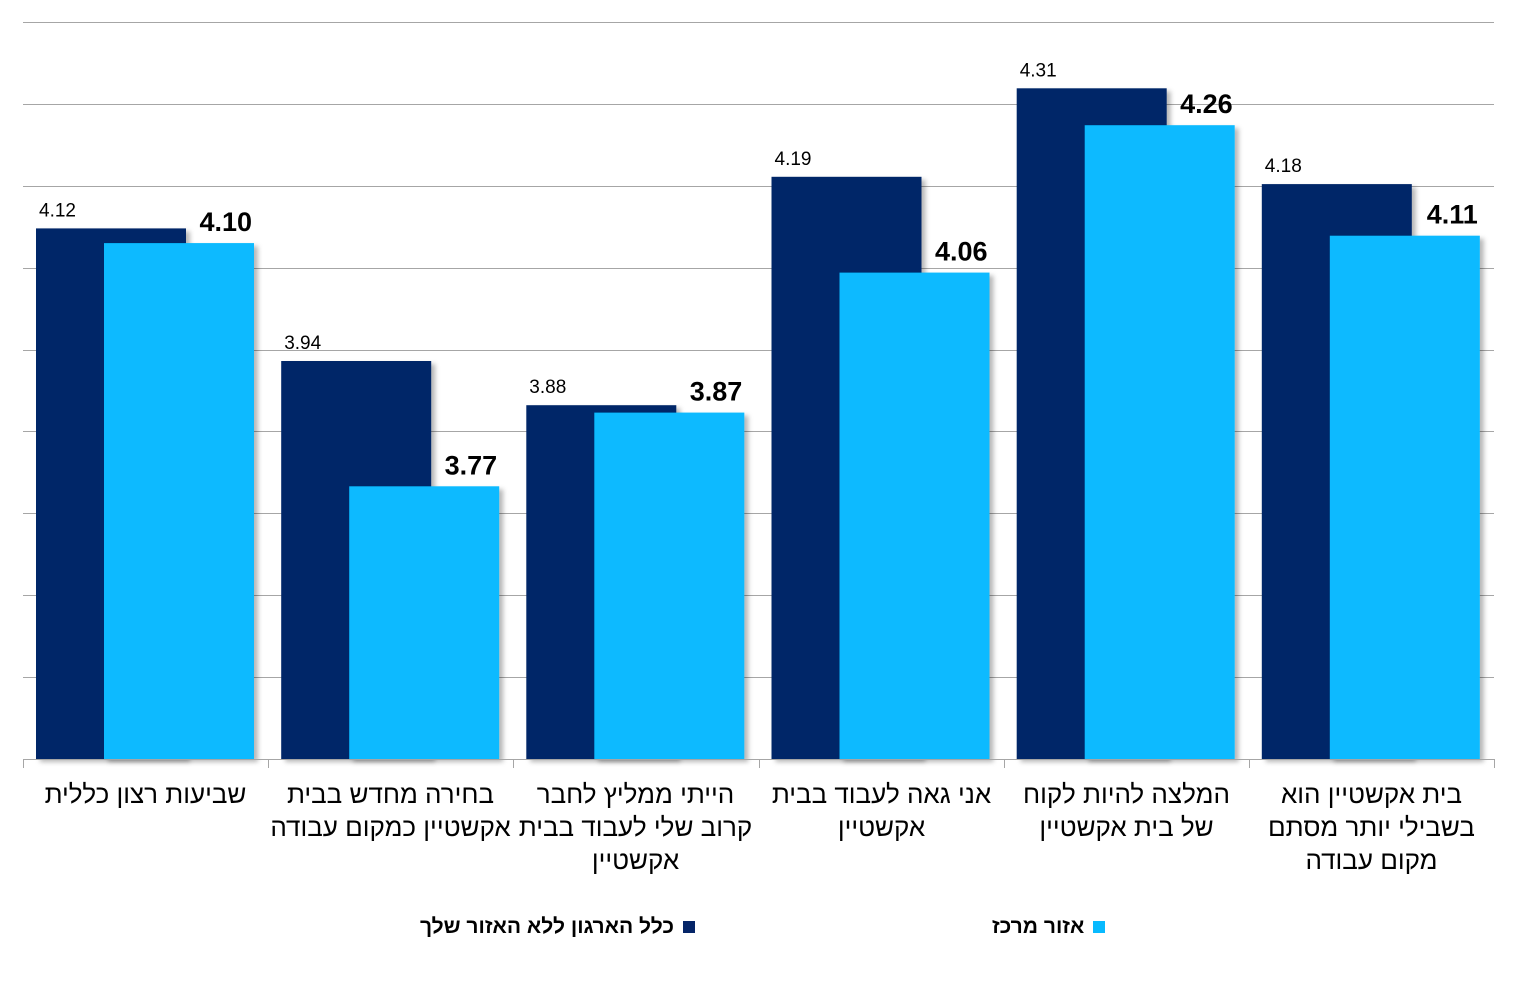 Image resolution: width=1517 pixels, height=992 pixels. What do you see at coordinates (145, 794) in the screenshot?
I see `category-label-0: שביעות רצון כללית` at bounding box center [145, 794].